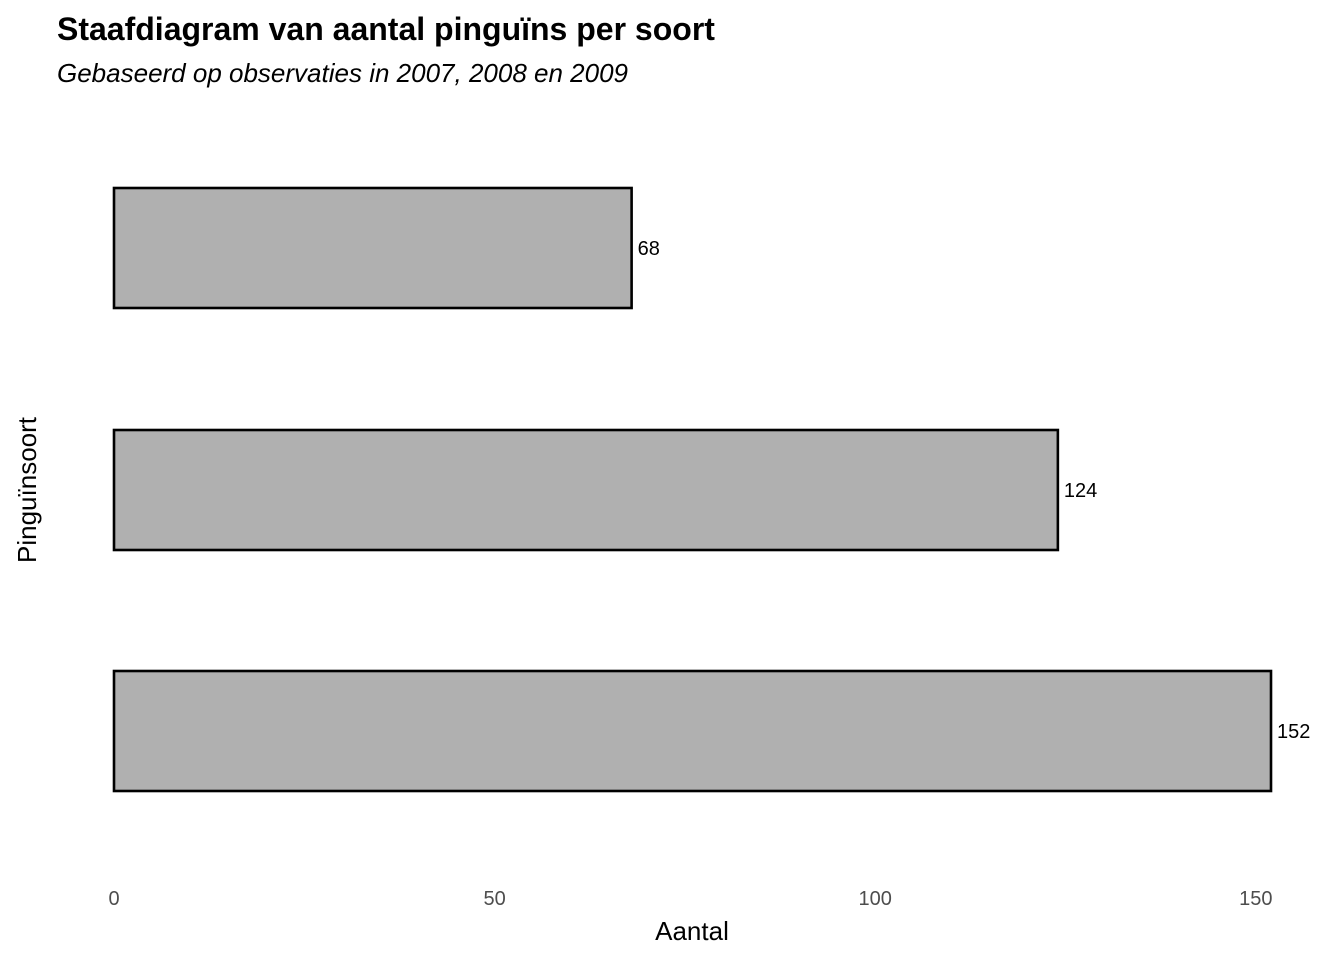 The width and height of the screenshot is (1344, 960). What do you see at coordinates (692, 931) in the screenshot?
I see `x-axis-title: Aantal` at bounding box center [692, 931].